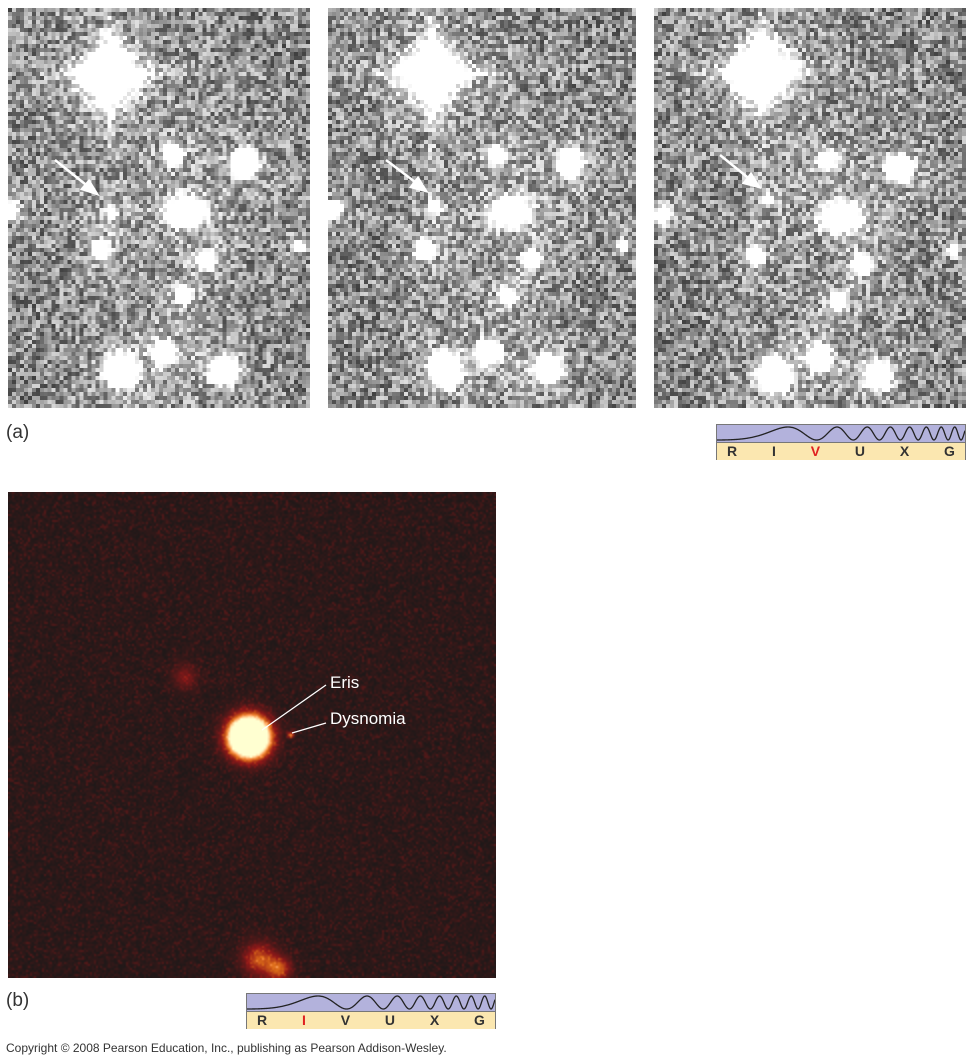  What do you see at coordinates (368, 718) in the screenshot?
I see `dysnomia-label: Dysnomia` at bounding box center [368, 718].